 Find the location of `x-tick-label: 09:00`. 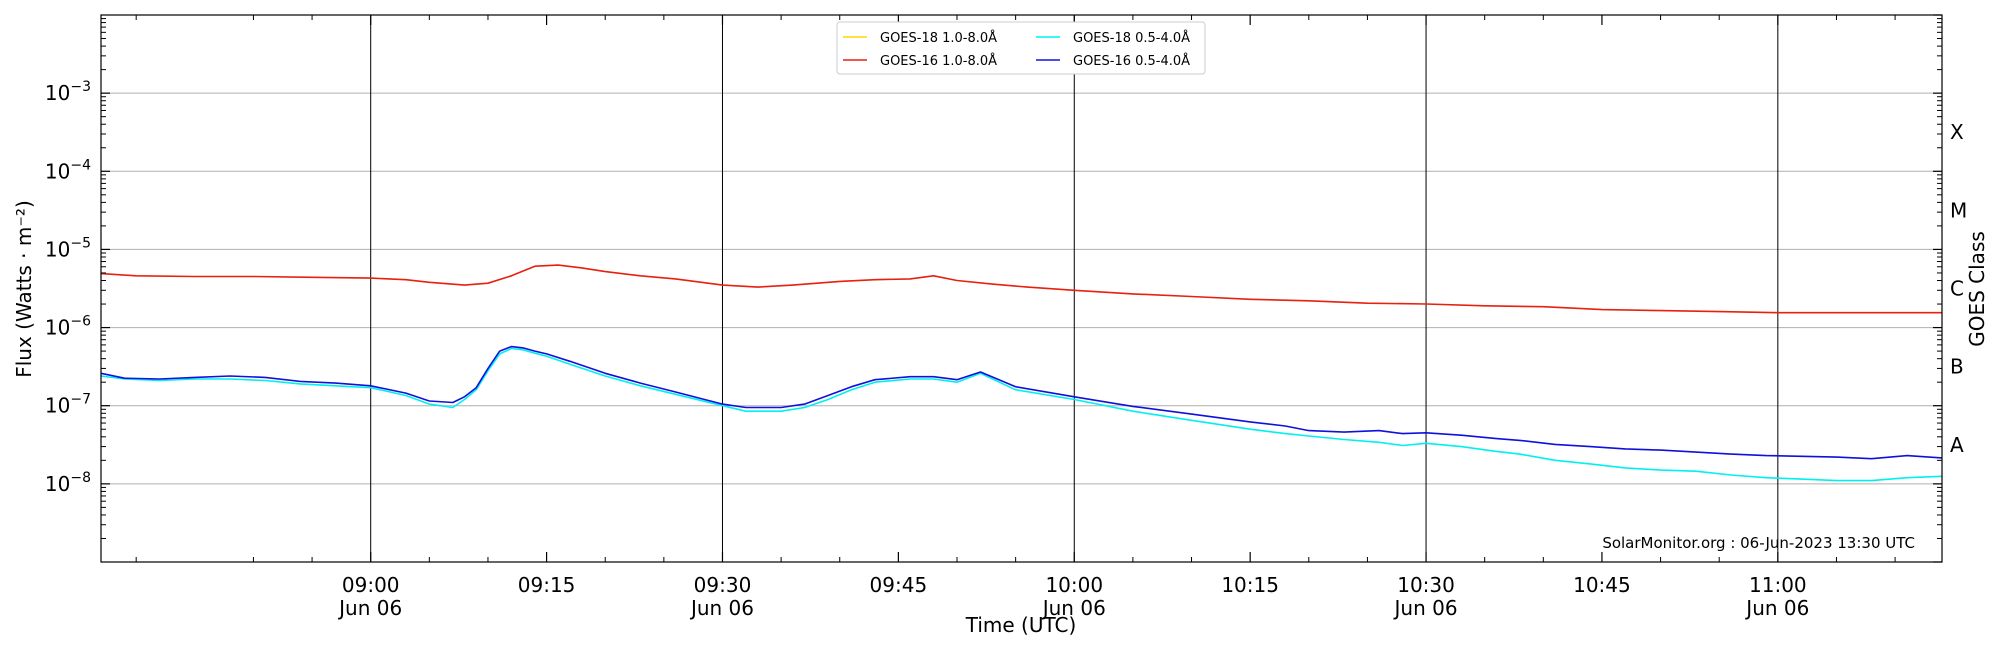

x-tick-label: 09:00 is located at coordinates (371, 585).